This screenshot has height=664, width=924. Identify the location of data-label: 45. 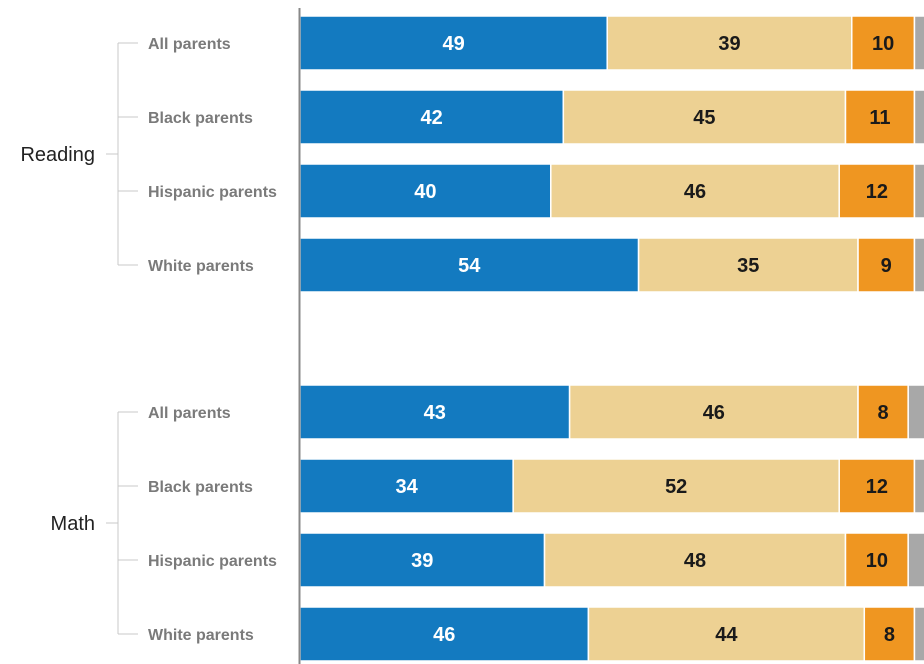
(704, 118).